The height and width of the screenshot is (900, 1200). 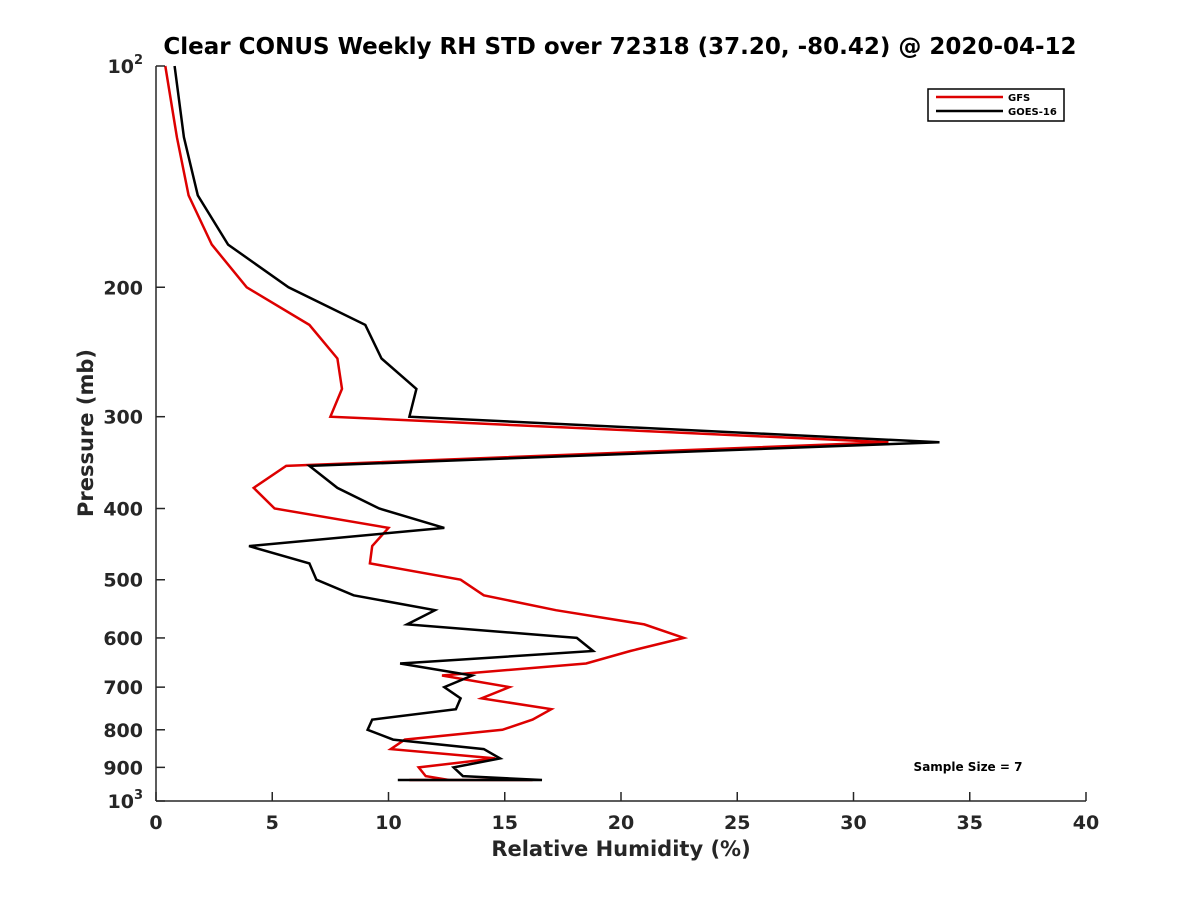 I want to click on y-tick-label: 700, so click(x=123, y=688).